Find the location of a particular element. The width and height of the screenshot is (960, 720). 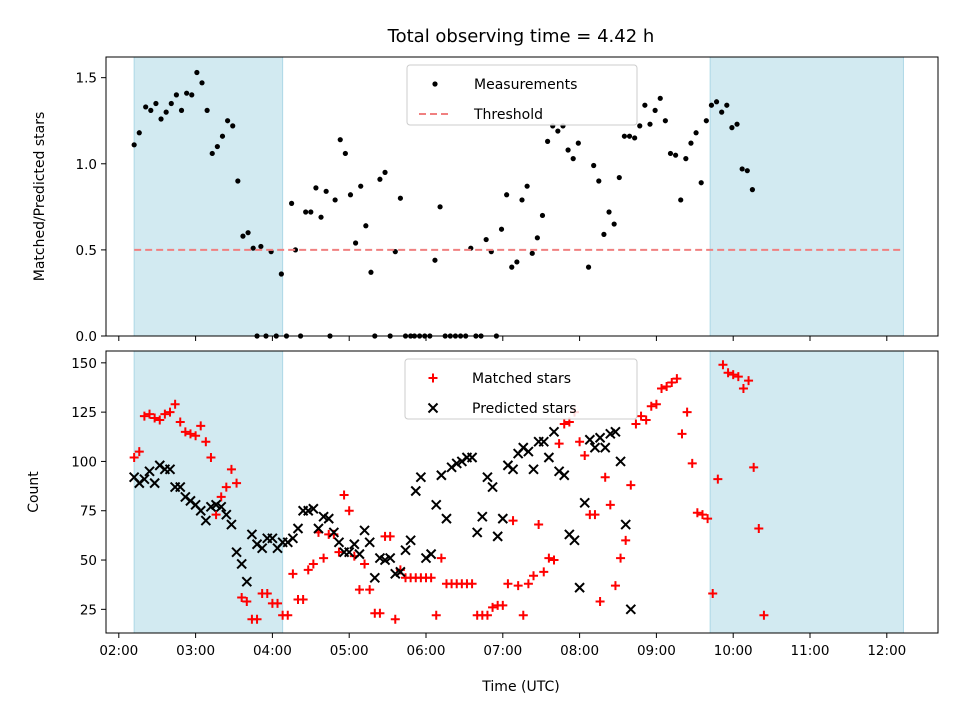

legend-marker-predicted is located at coordinates (433, 408).